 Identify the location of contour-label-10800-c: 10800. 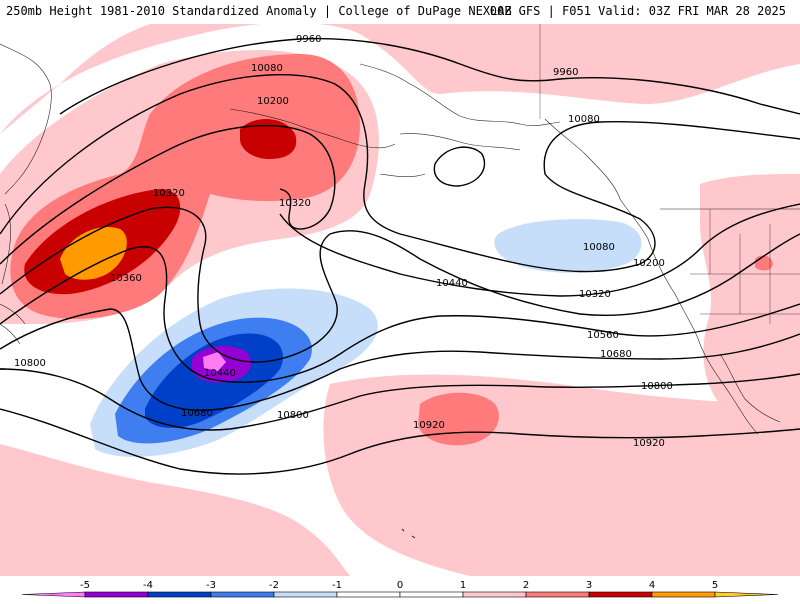
(657, 386).